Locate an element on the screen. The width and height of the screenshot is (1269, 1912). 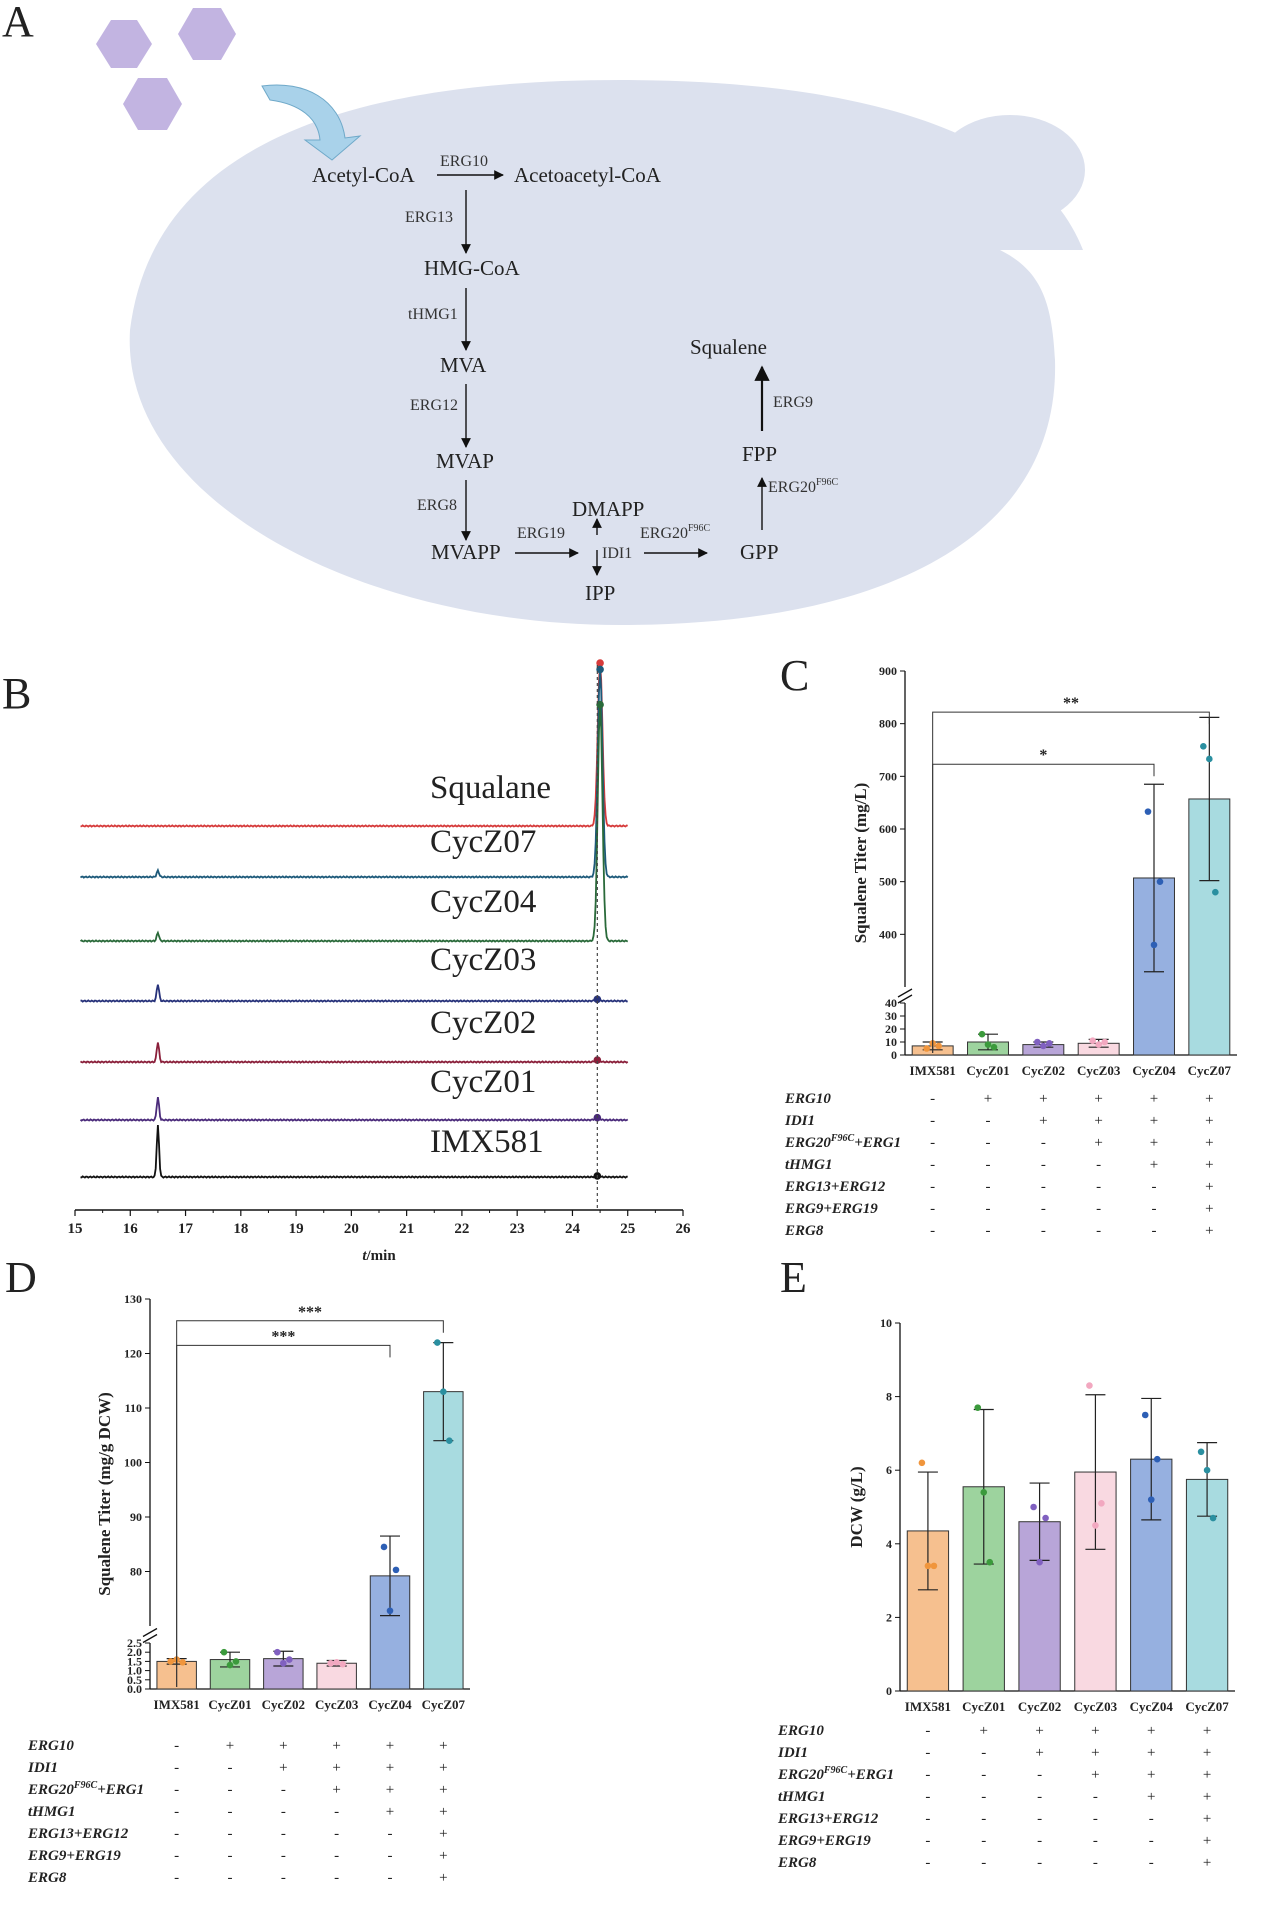
bar-cycz03 is located at coordinates (336, 1676).